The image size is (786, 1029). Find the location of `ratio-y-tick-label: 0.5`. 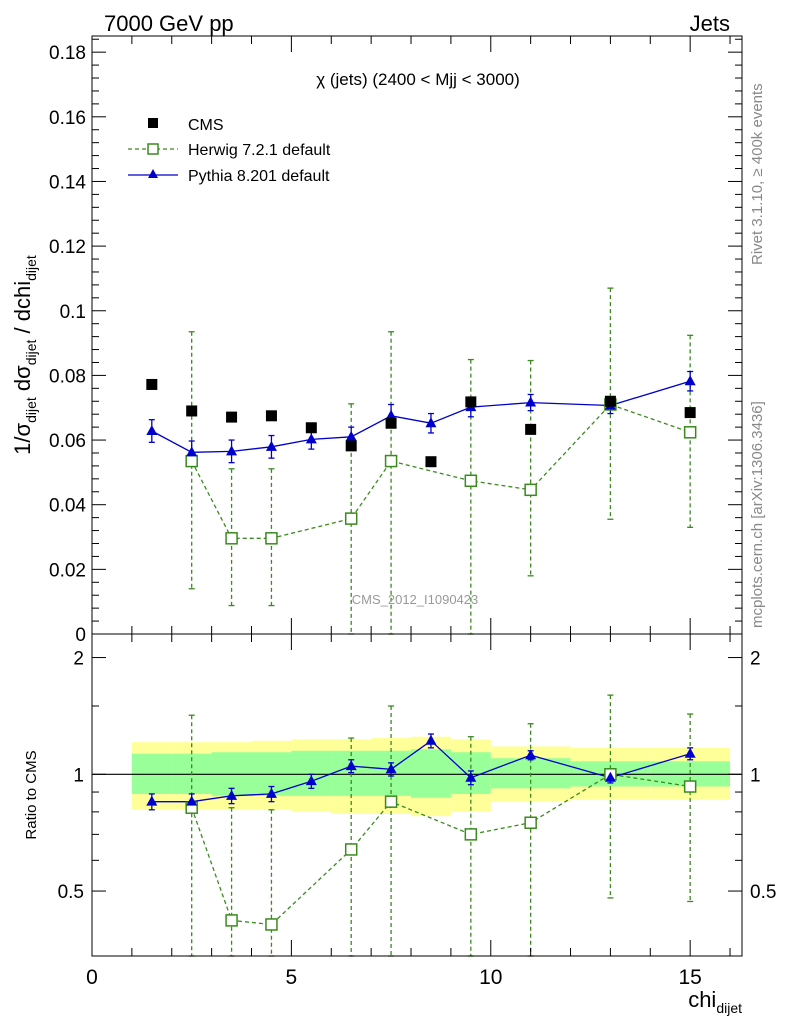

ratio-y-tick-label: 0.5 is located at coordinates (71, 892).